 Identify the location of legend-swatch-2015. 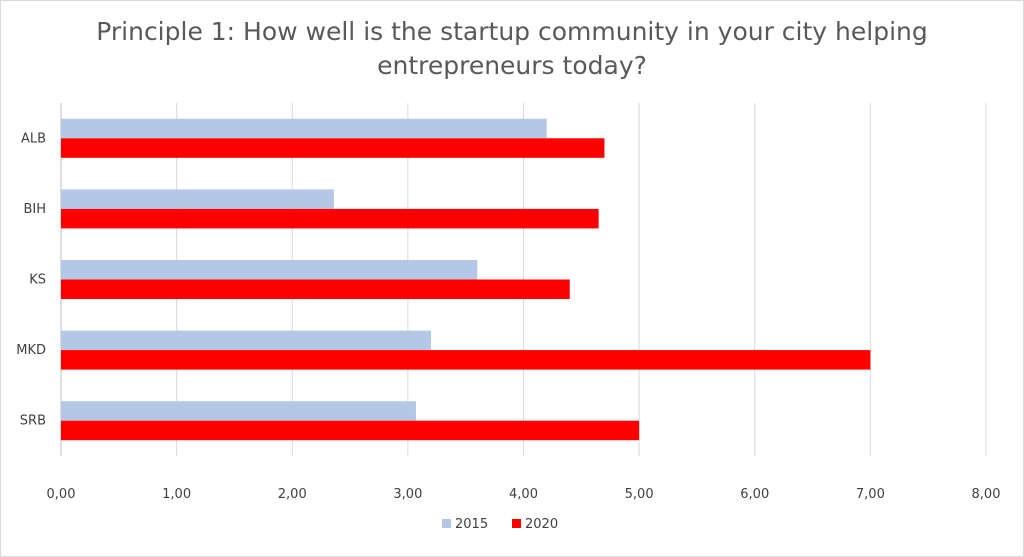
(446, 523).